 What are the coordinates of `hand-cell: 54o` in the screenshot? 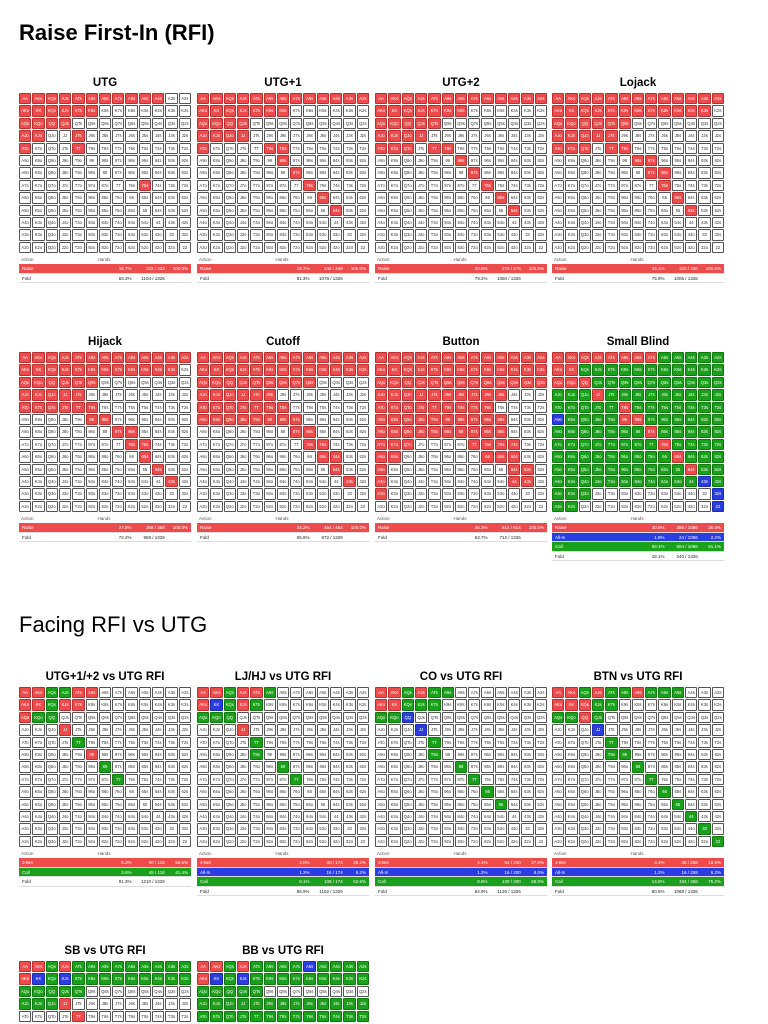 It's located at (501, 816).